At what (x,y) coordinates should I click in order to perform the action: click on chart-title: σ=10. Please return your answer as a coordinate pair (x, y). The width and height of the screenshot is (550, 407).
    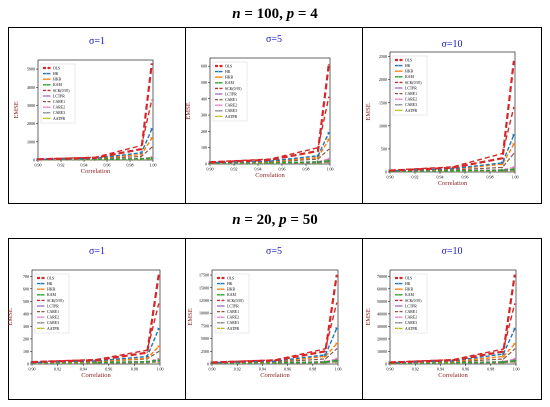
    Looking at the image, I should click on (451, 44).